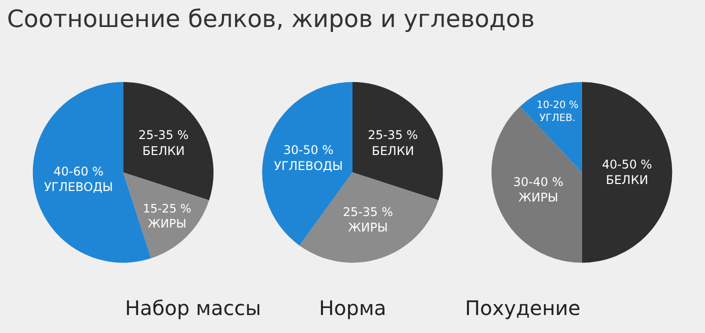  I want to click on slice-label: 30-50 % УГЛЕВОДЫ, so click(308, 158).